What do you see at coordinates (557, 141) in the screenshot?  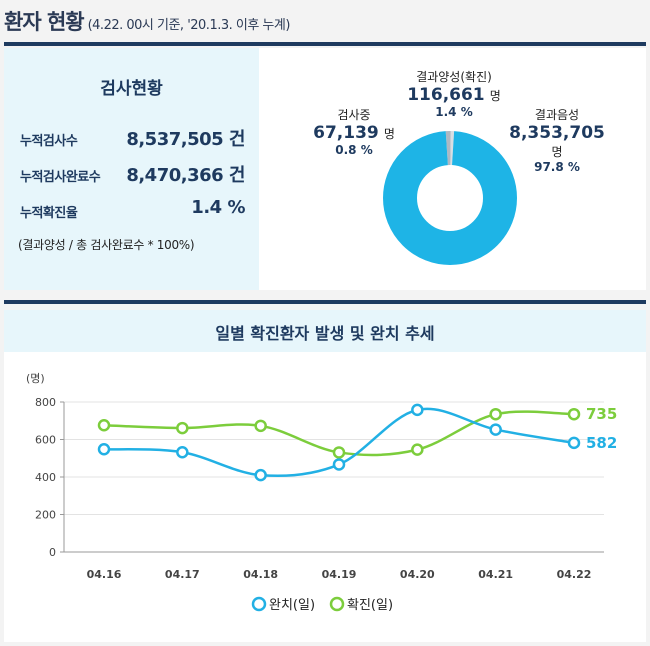 I see `donut-label-negative: 결과음성 8,353,705 명 97.8 %` at bounding box center [557, 141].